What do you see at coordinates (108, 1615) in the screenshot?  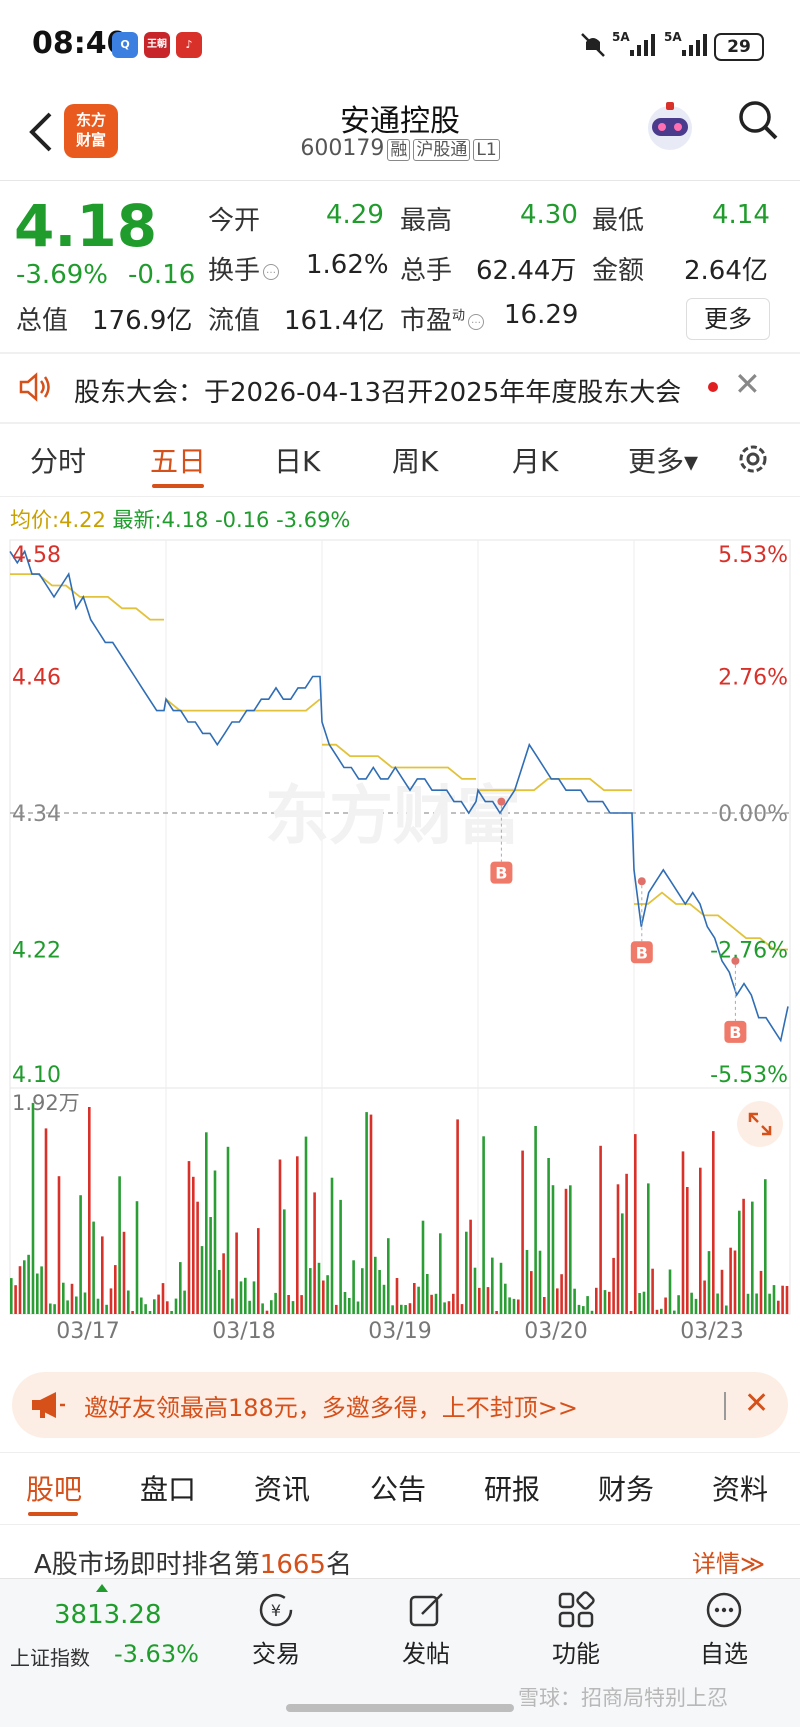 I see `index-value: 3813.28` at bounding box center [108, 1615].